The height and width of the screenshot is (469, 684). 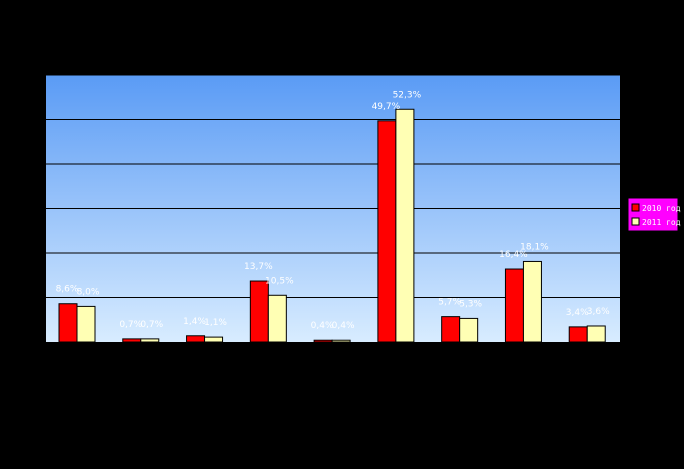 I want to click on data-label-series-1-5: 0,4%, so click(x=322, y=326).